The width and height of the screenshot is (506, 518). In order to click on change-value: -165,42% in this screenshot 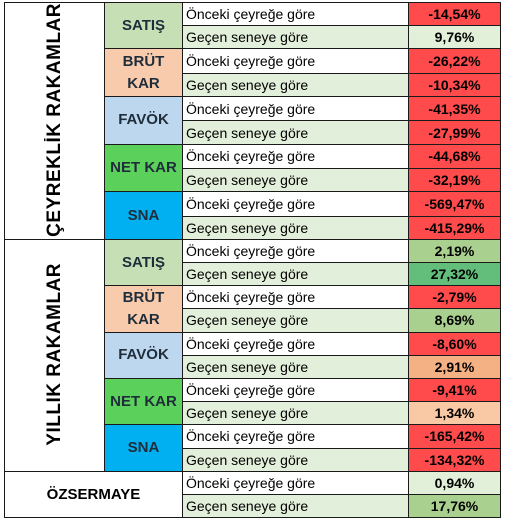, I will do `click(454, 436)`.